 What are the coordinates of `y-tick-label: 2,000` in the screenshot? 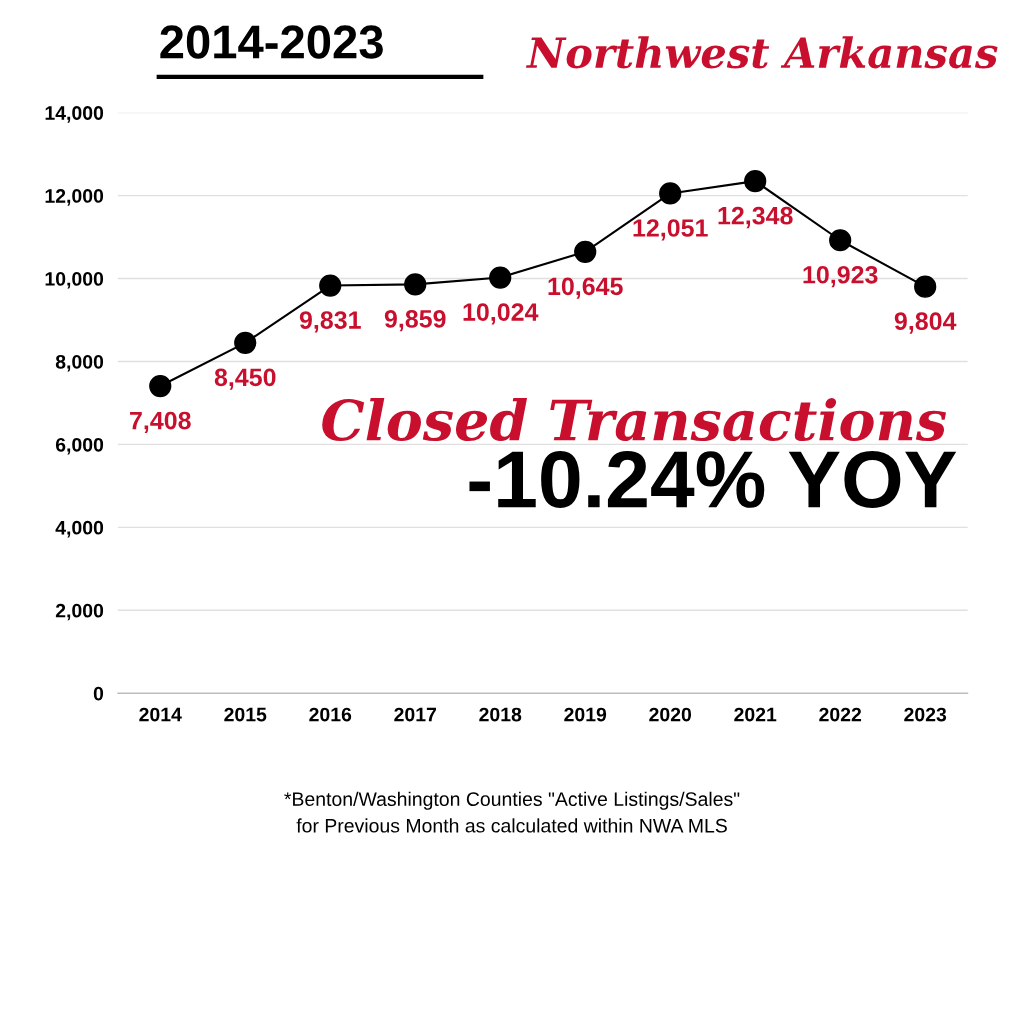 It's located at (79, 612).